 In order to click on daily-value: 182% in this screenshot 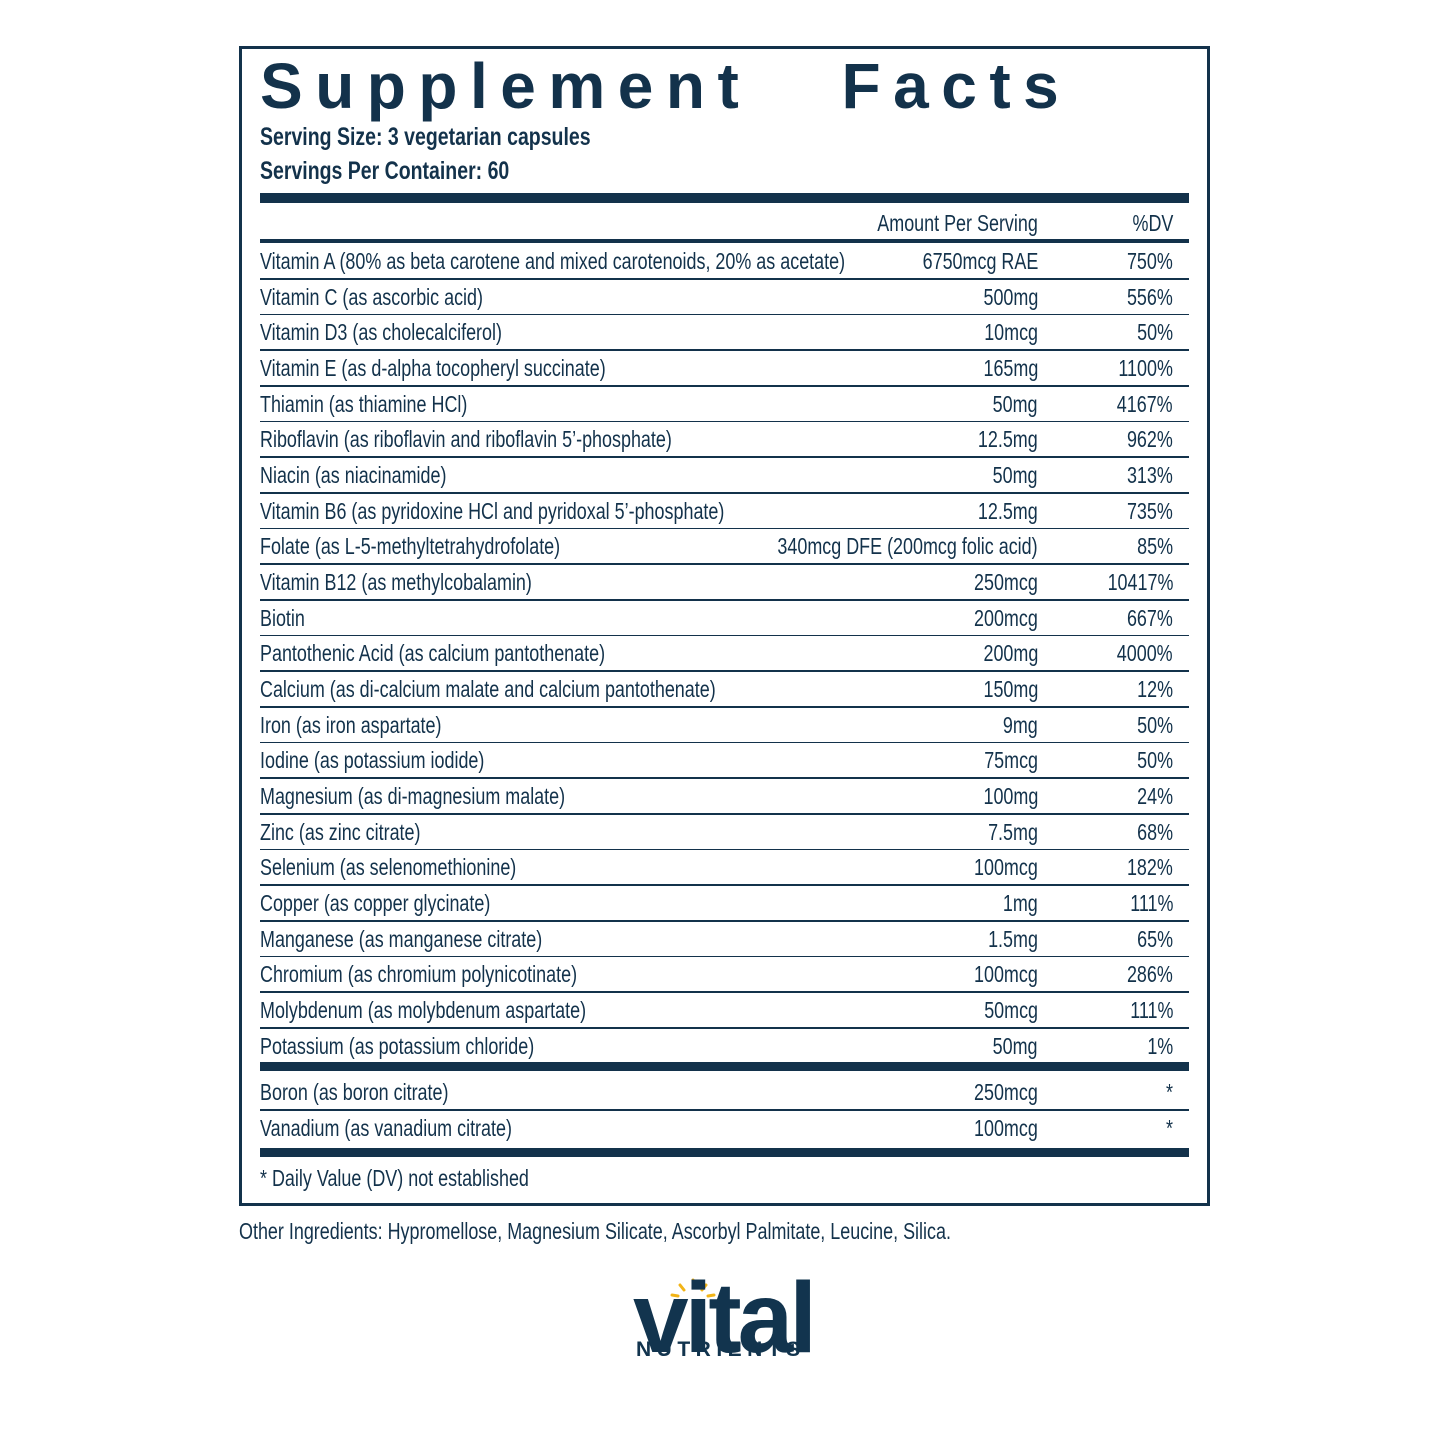, I will do `click(1150, 867)`.